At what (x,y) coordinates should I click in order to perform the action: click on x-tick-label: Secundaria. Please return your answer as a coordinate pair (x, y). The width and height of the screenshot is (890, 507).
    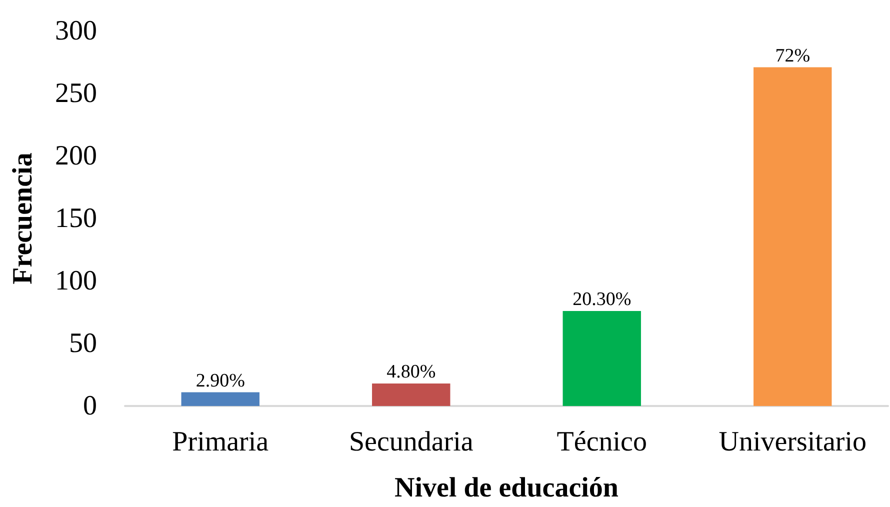
    Looking at the image, I should click on (411, 442).